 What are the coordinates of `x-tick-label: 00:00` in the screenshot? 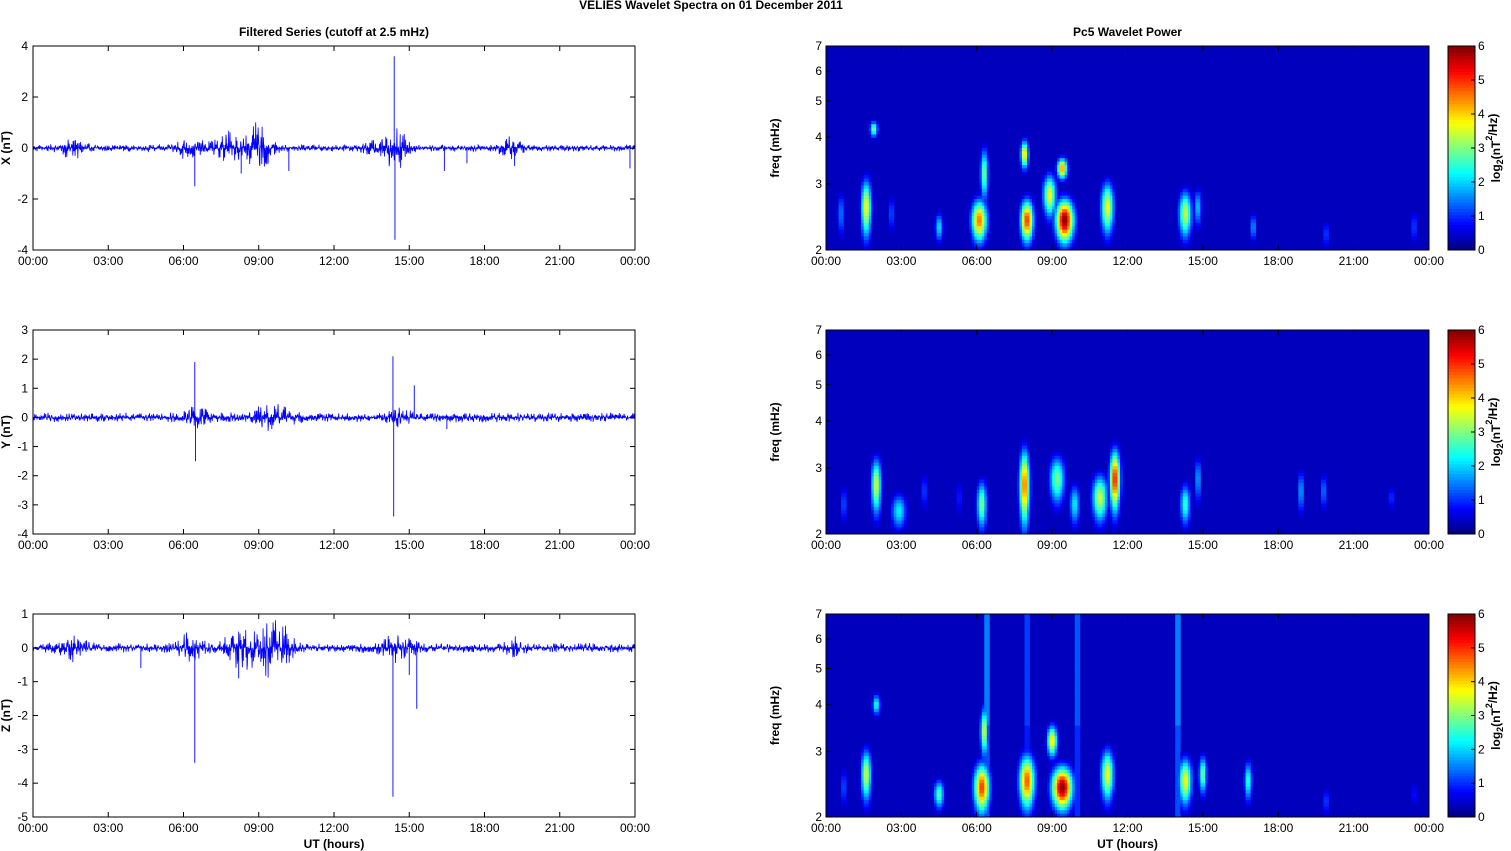 It's located at (1429, 545).